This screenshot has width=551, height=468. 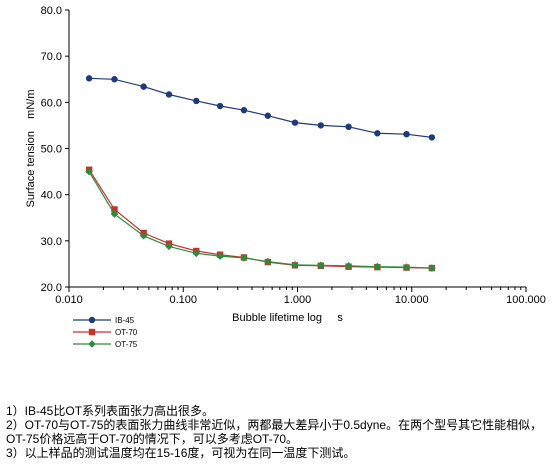 I want to click on y-tick-label: 50.0, so click(x=51, y=150).